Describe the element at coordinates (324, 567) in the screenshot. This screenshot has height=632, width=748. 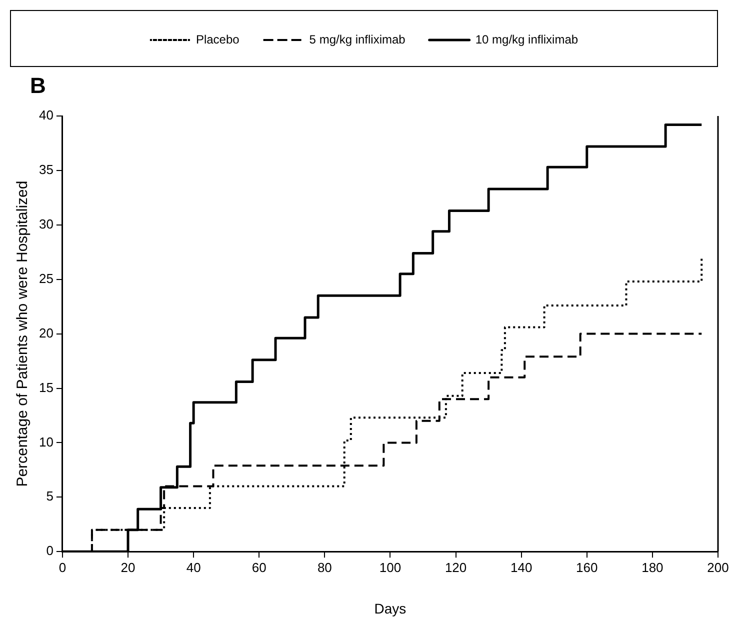
I see `x-tick-label: 80` at that location.